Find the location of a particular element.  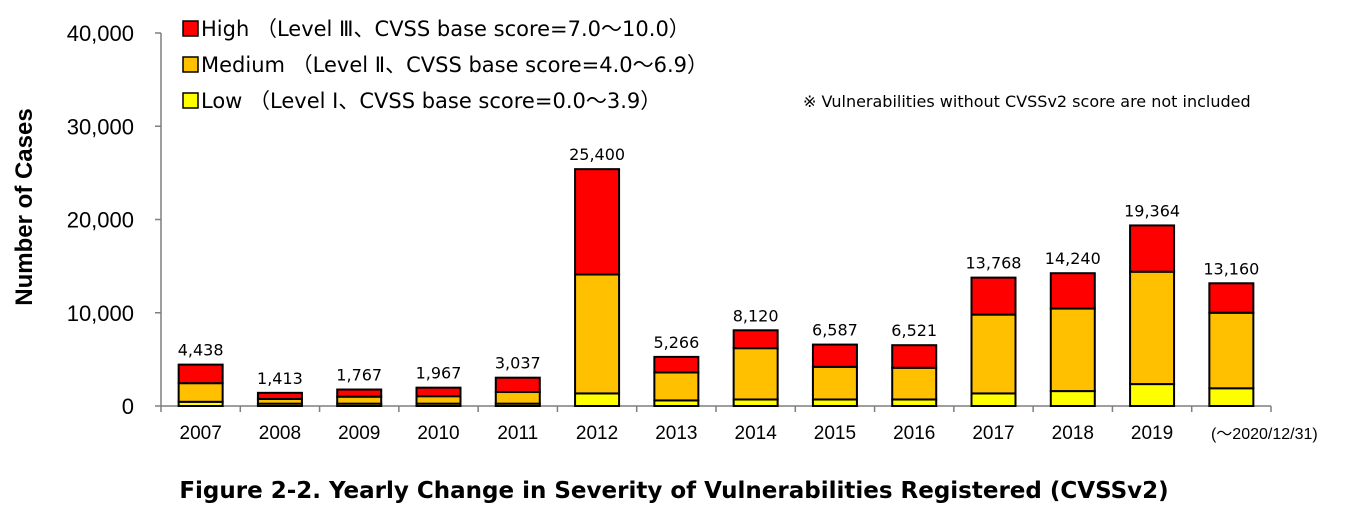

y-axis-title: Number of Cases is located at coordinates (24, 206).